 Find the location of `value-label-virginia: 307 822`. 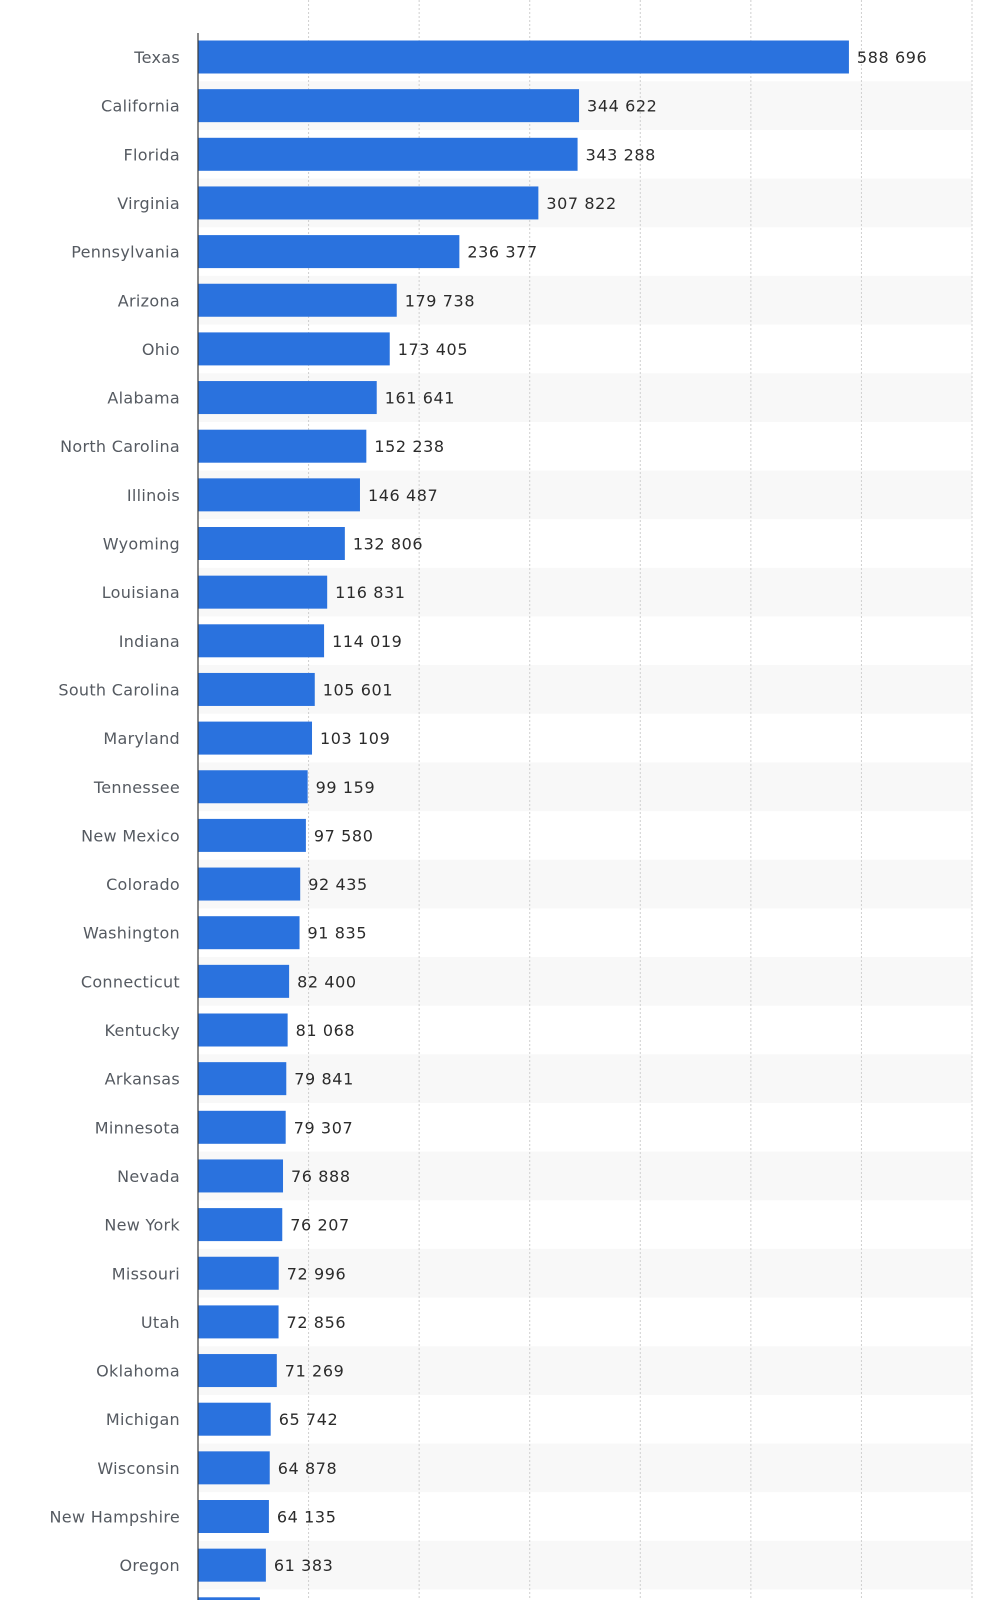

value-label-virginia: 307 822 is located at coordinates (581, 203).